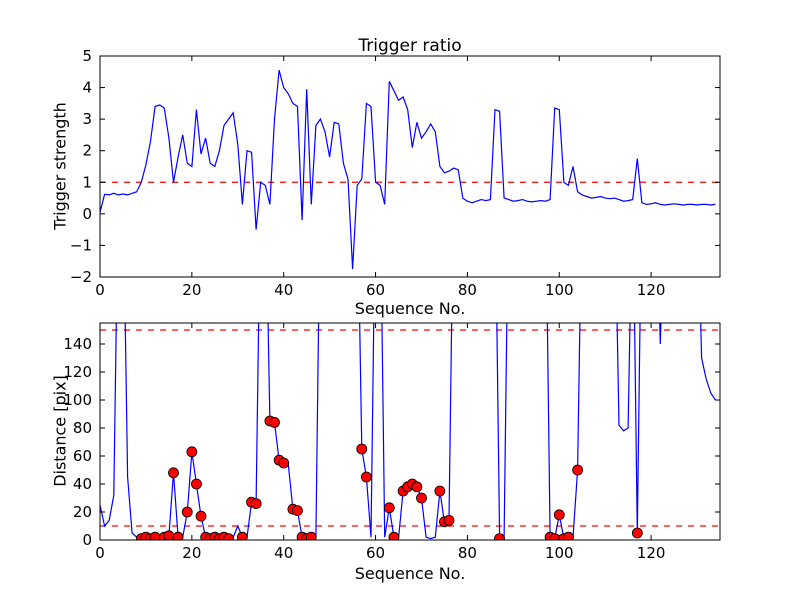 This screenshot has width=800, height=600. What do you see at coordinates (87, 151) in the screenshot?
I see `top-y-tick-label: 2` at bounding box center [87, 151].